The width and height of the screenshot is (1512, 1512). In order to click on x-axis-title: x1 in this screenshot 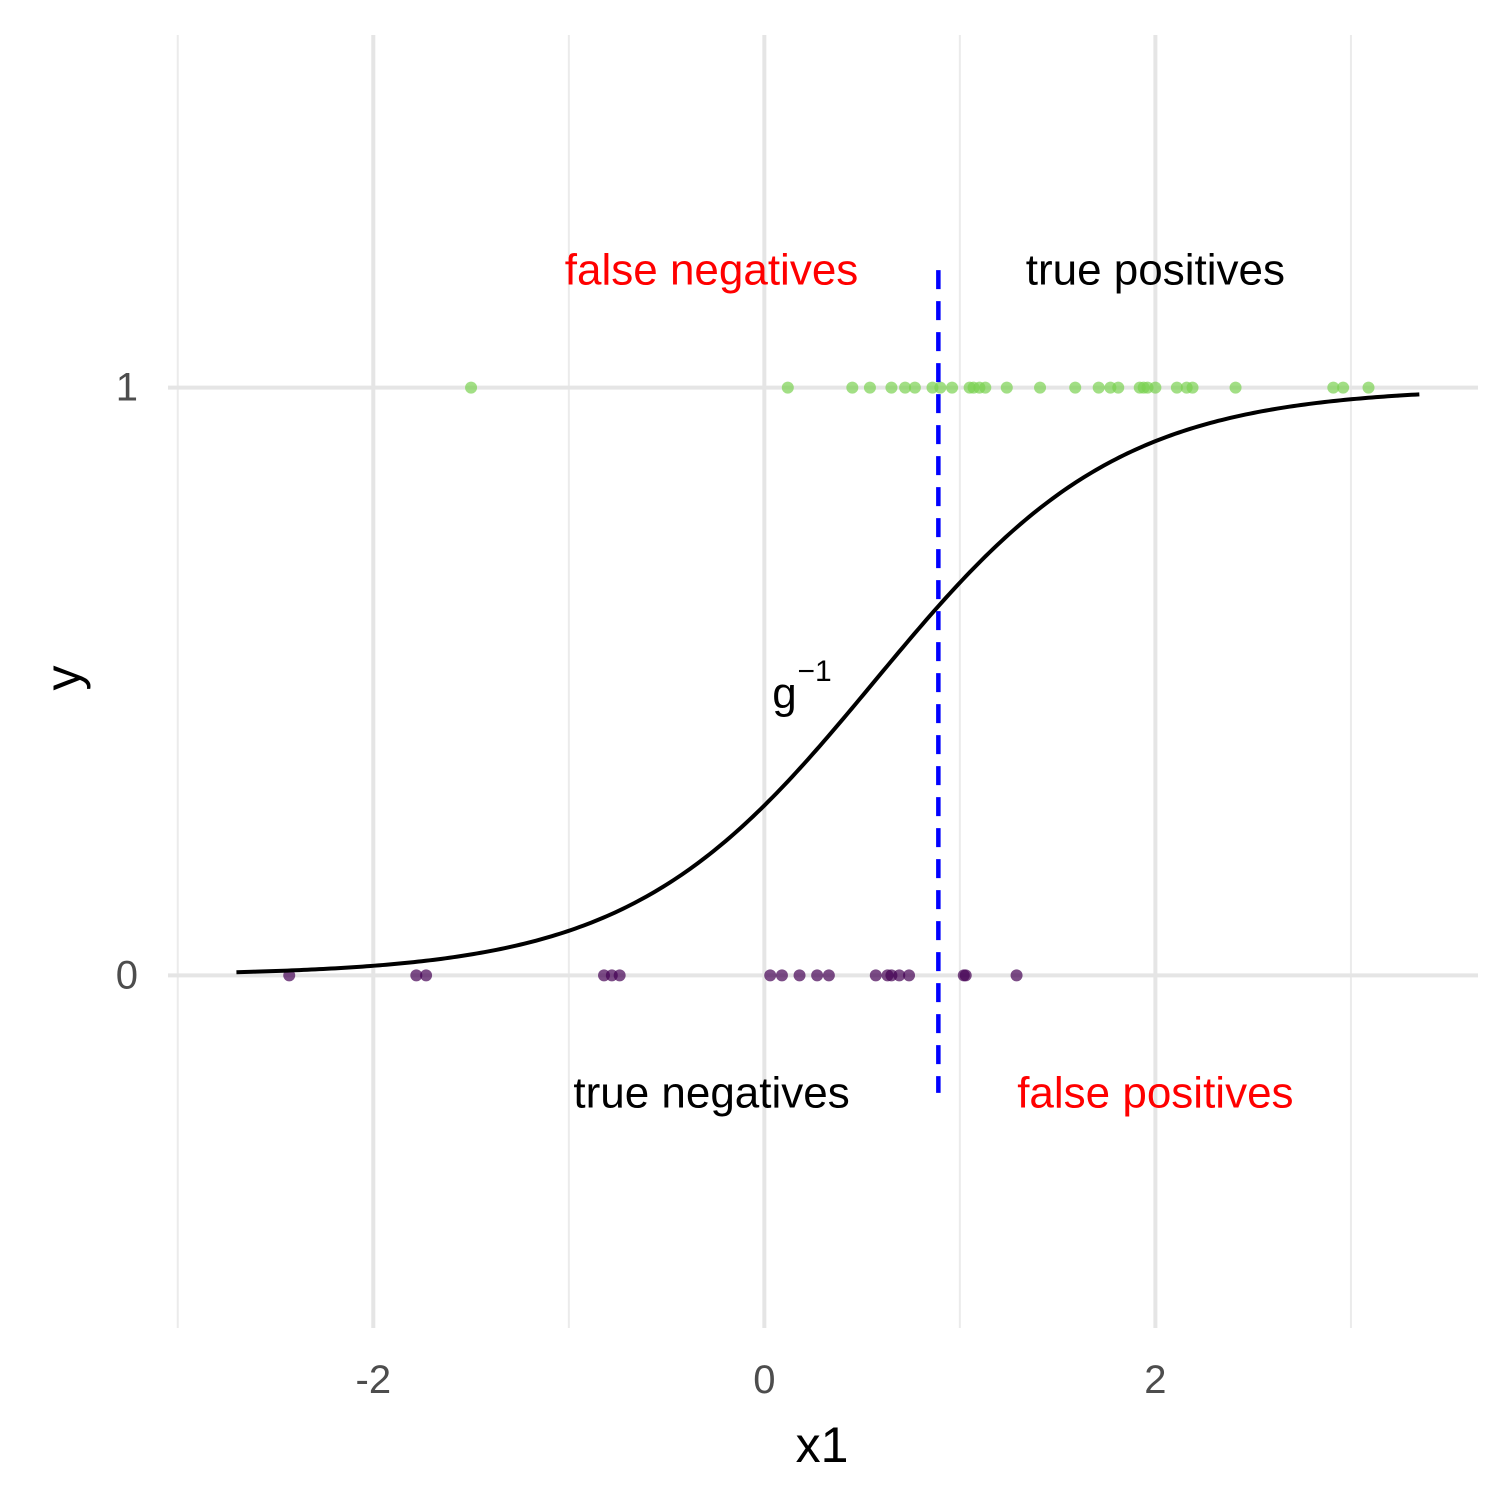, I will do `click(822, 1445)`.